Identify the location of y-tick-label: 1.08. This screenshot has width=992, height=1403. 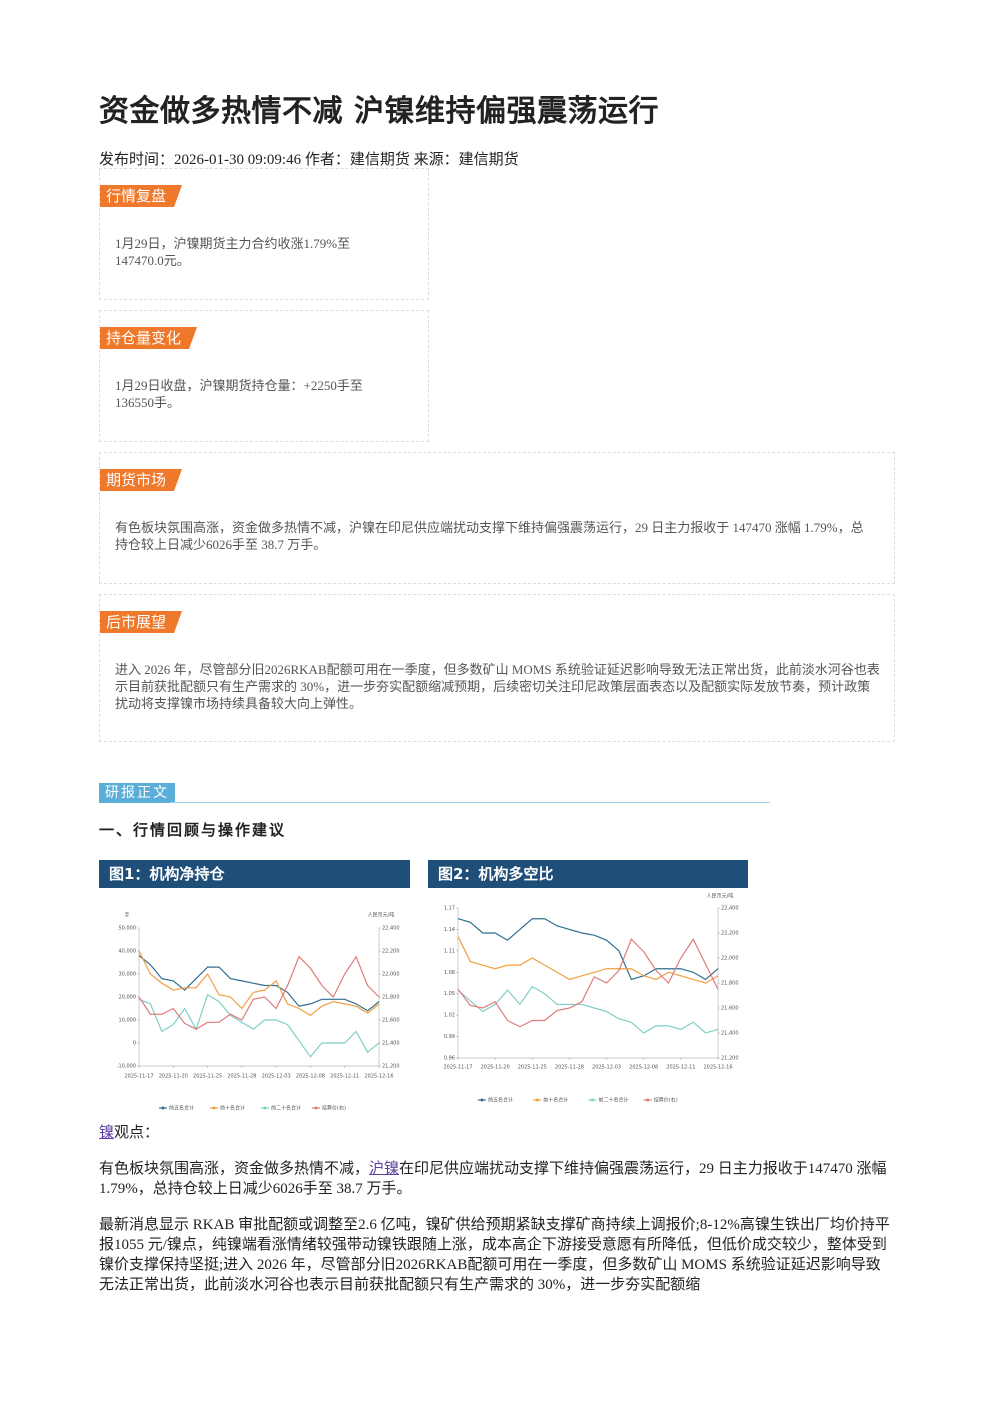
(449, 973).